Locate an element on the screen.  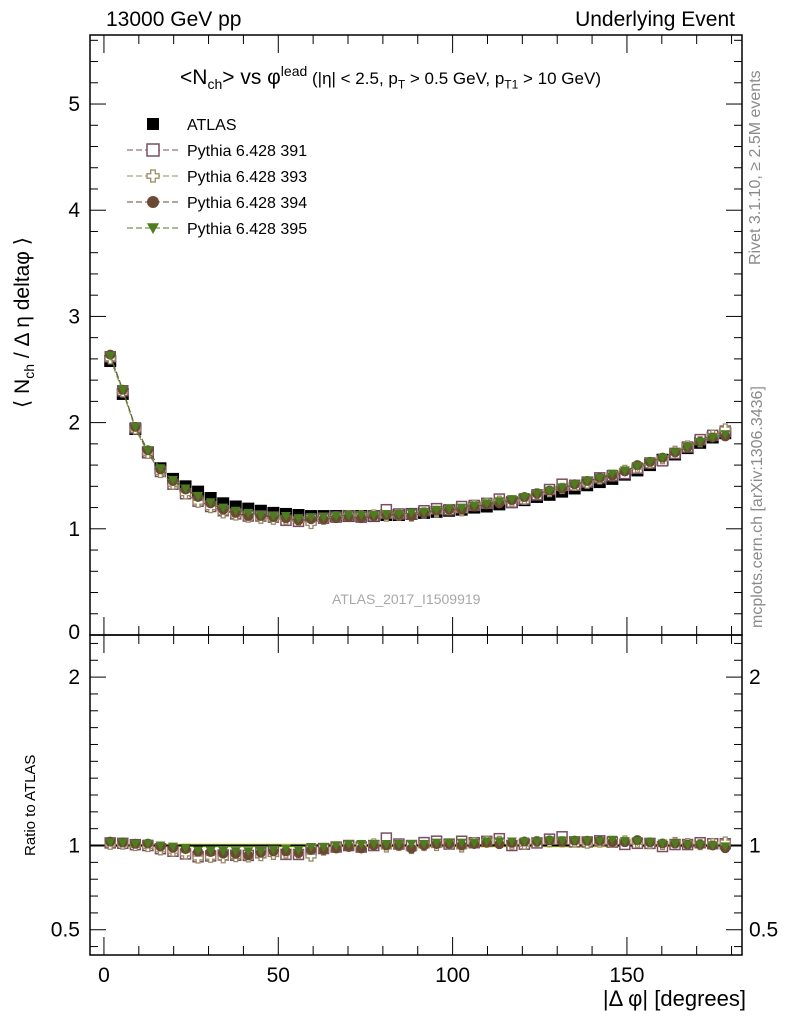
ratio-y-tick-label: 1 is located at coordinates (74, 846).